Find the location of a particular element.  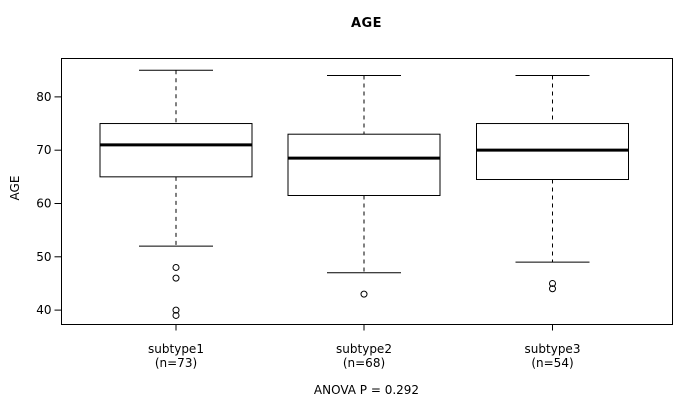

group-sublabel: (n=73) is located at coordinates (176, 363).